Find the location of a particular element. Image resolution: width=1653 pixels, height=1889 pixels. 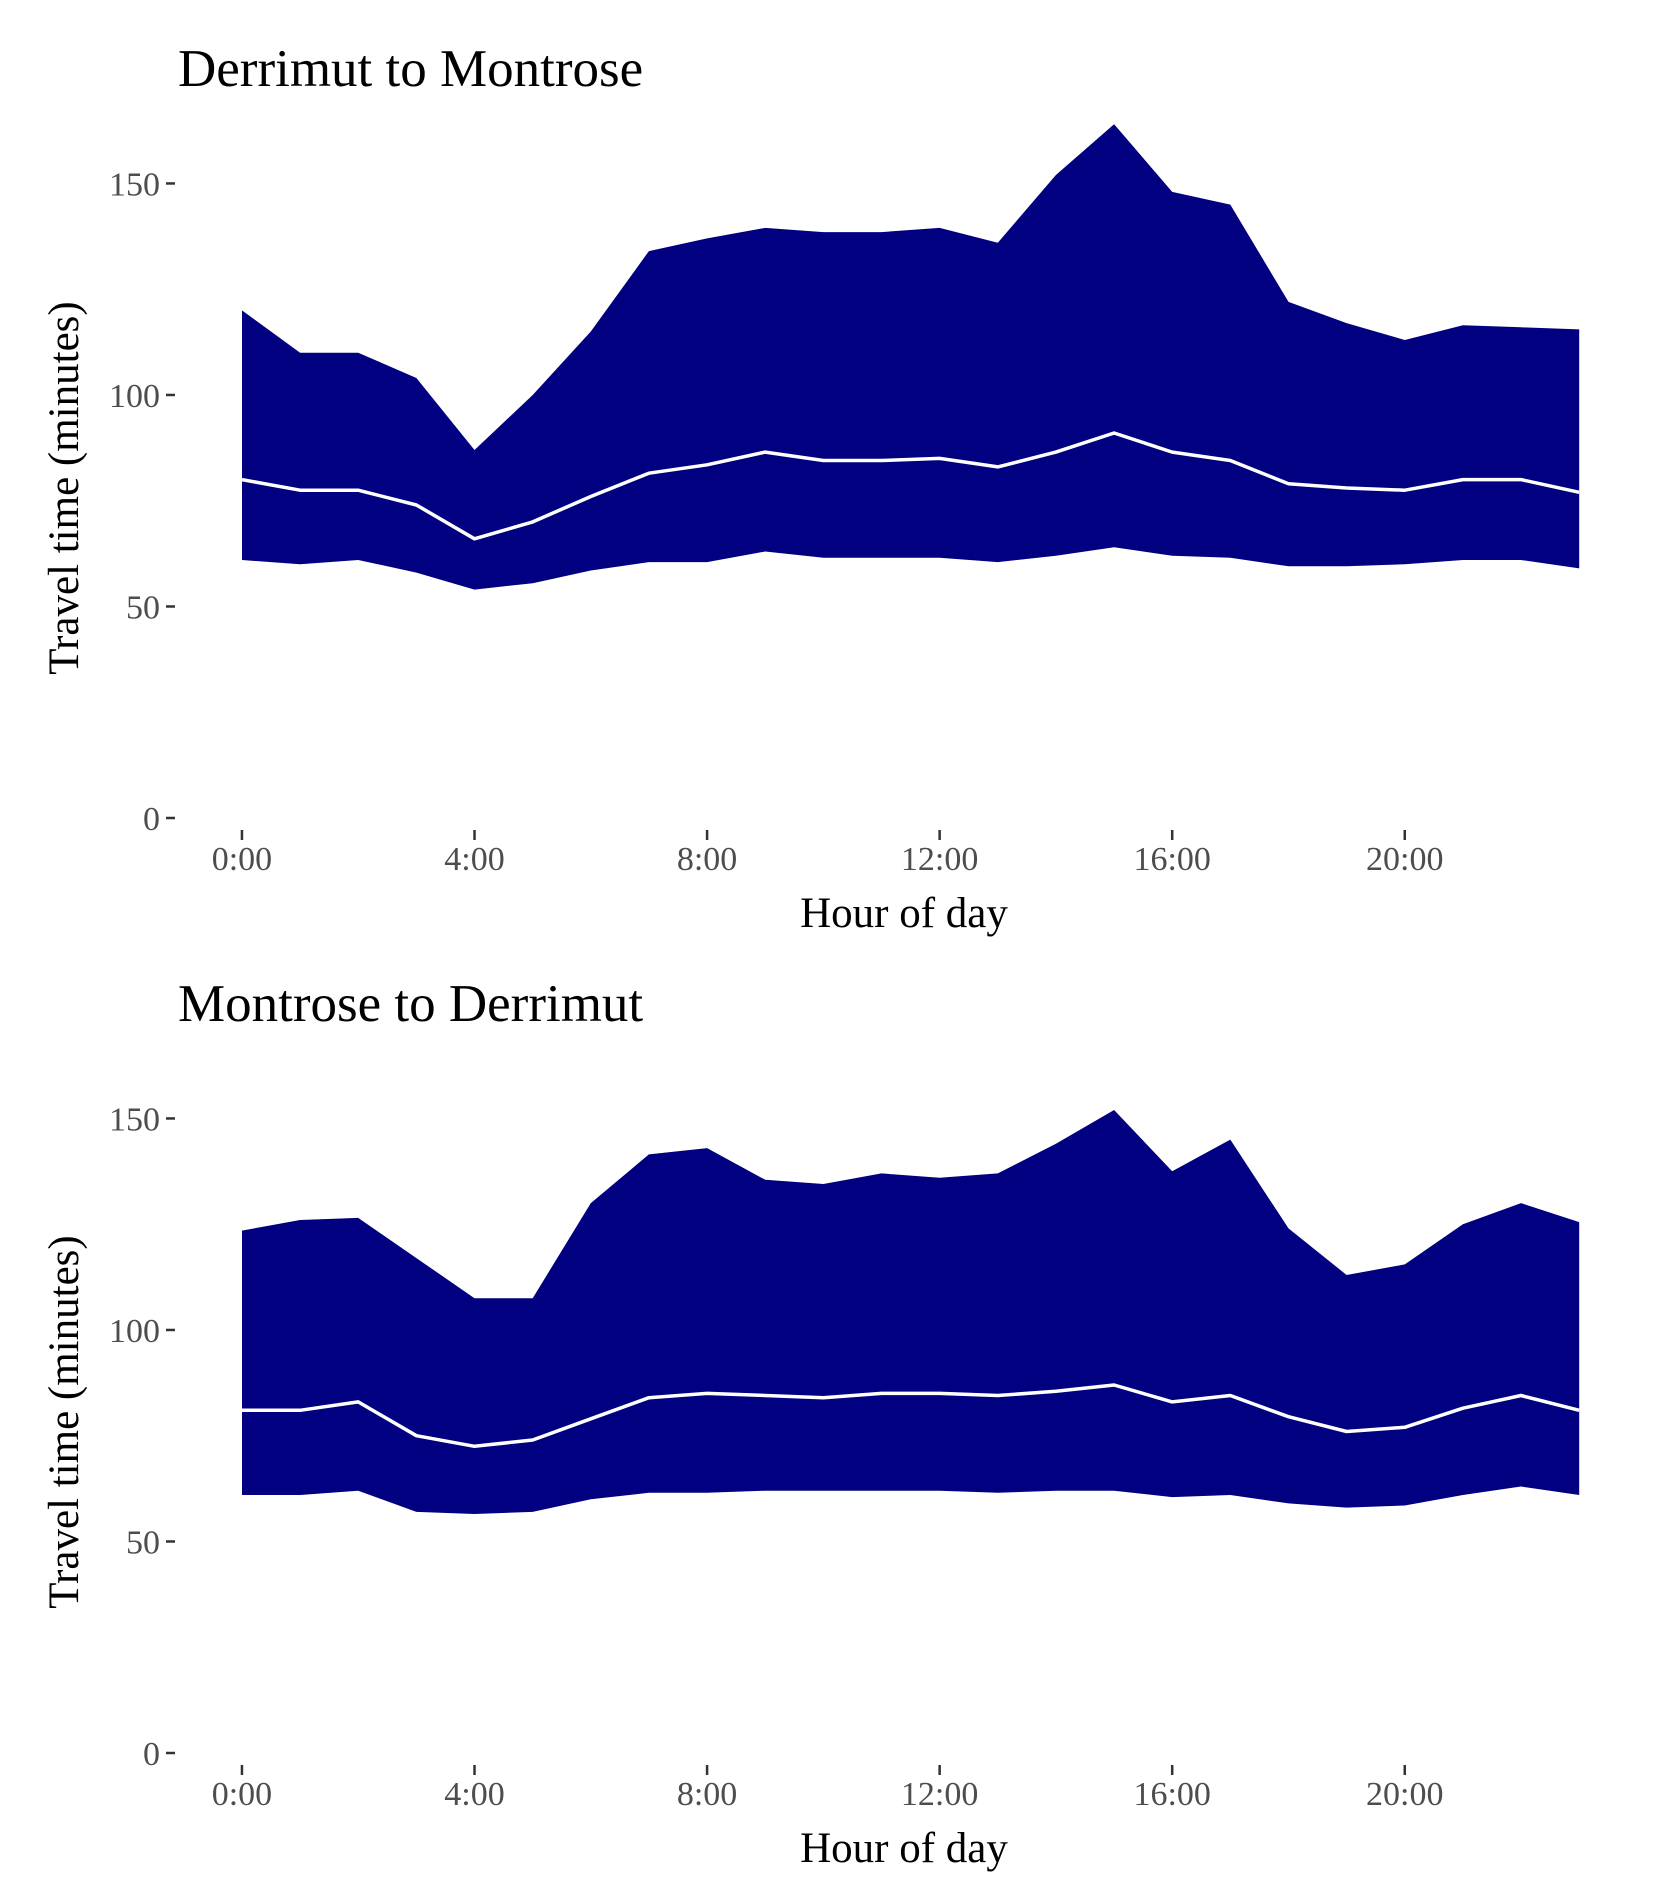

chart-title: Montrose to Derrimut is located at coordinates (410, 1004).